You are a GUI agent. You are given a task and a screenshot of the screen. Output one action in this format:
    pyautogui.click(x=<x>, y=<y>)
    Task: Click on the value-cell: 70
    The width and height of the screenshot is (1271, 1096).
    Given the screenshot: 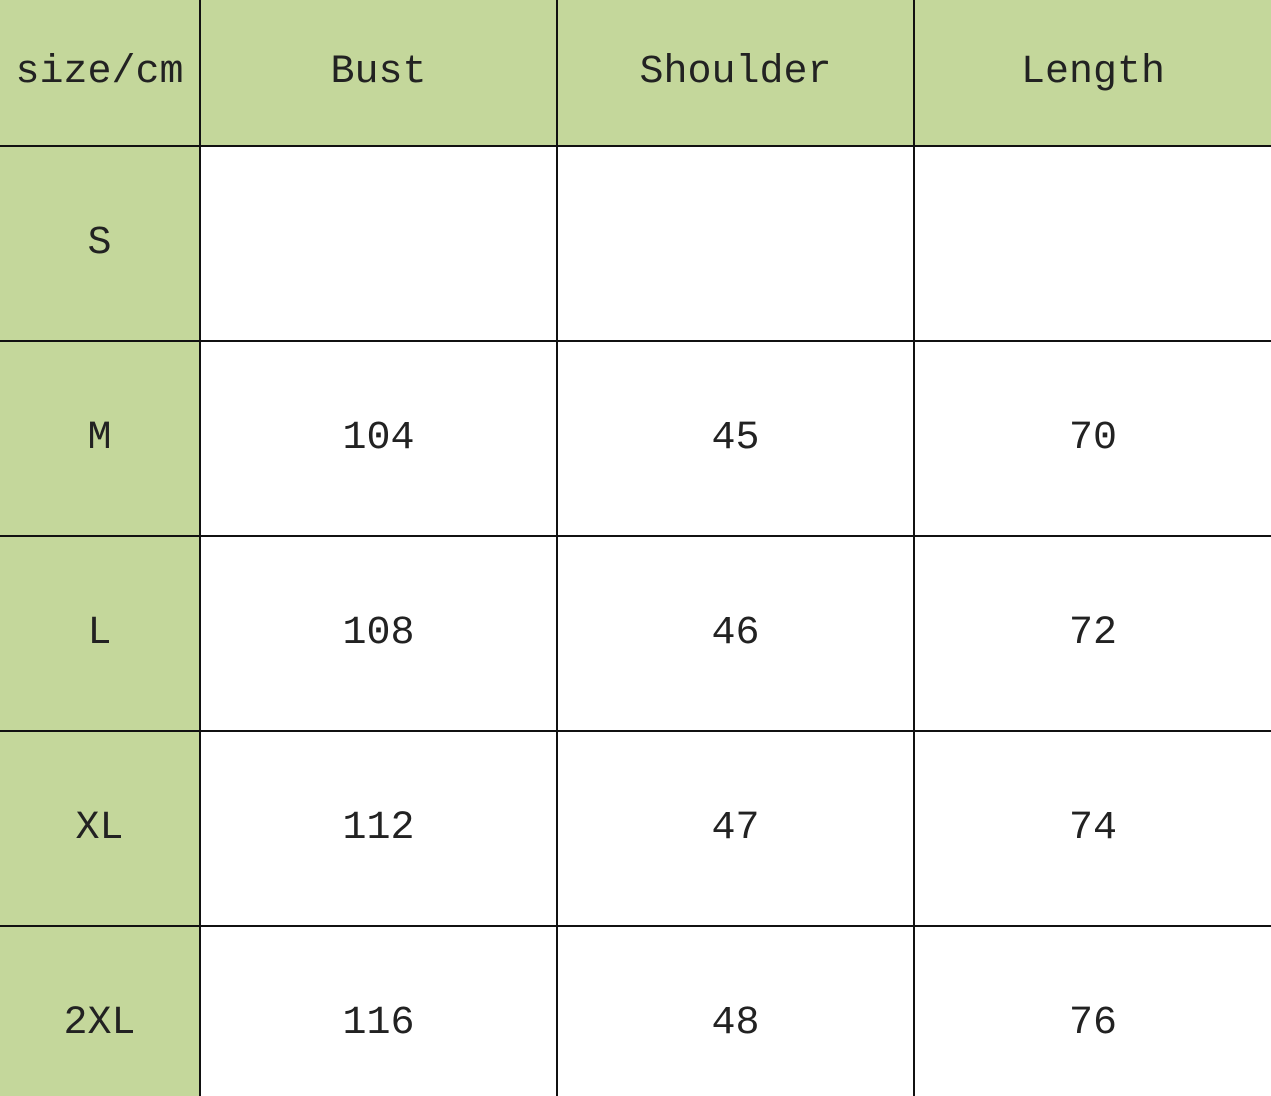 What is the action you would take?
    pyautogui.click(x=1093, y=439)
    